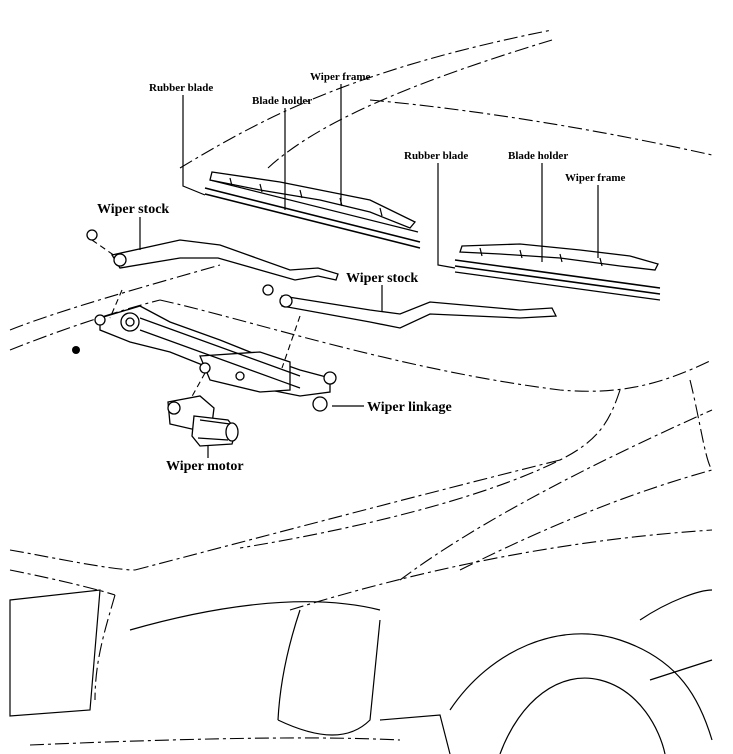 The height and width of the screenshot is (754, 733). What do you see at coordinates (212, 255) in the screenshot?
I see `left-wiper-stock` at bounding box center [212, 255].